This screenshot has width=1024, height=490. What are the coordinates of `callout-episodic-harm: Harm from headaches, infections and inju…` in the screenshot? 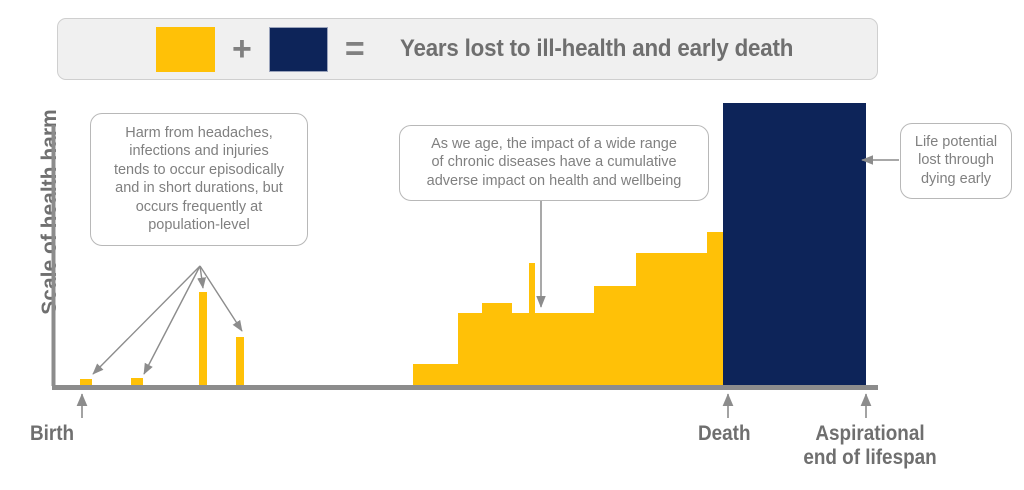 It's located at (199, 180).